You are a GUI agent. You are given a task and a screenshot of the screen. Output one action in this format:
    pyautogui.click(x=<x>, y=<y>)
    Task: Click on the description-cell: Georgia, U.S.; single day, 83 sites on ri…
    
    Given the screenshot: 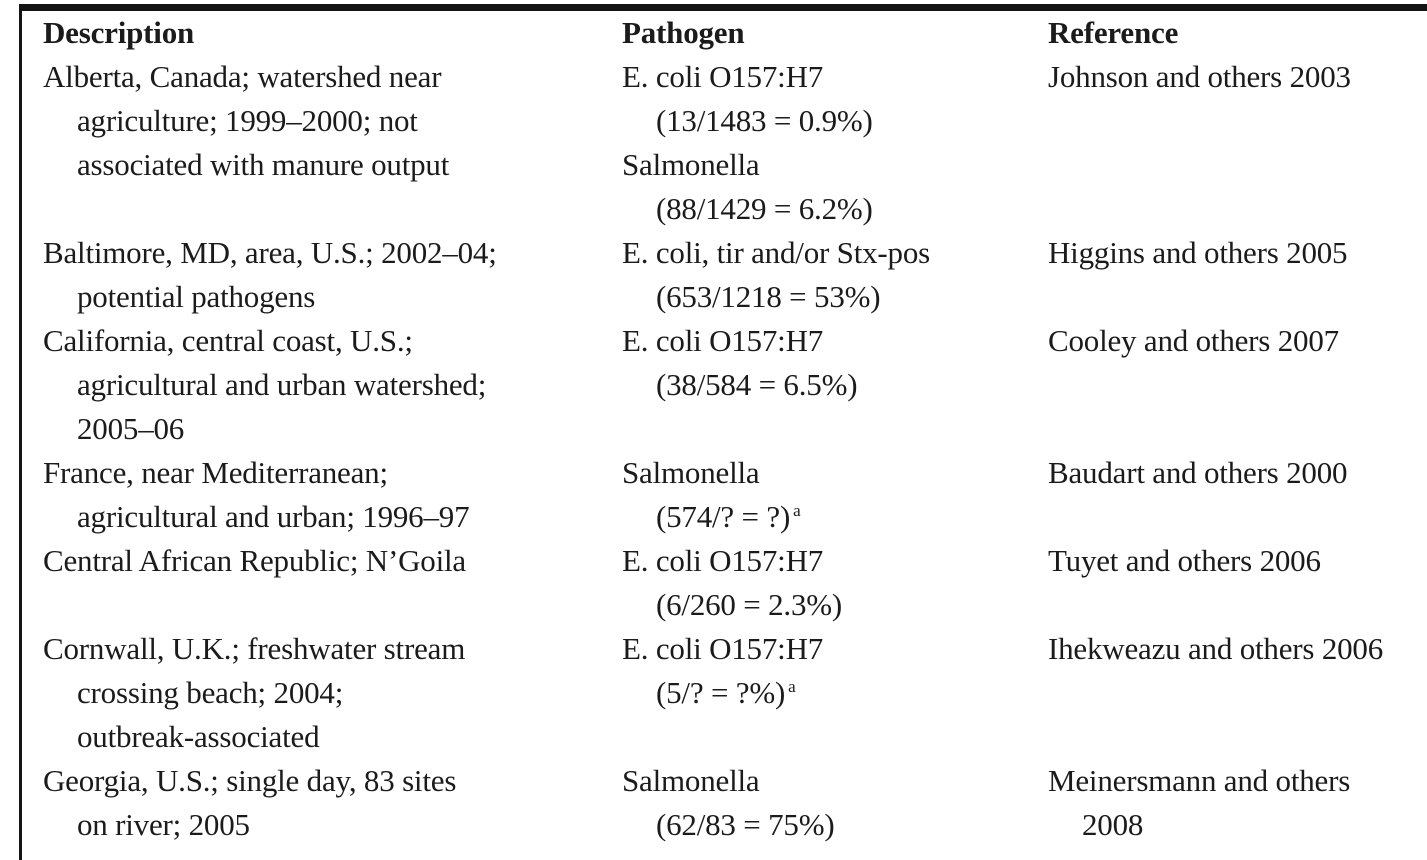 What is the action you would take?
    pyautogui.click(x=332, y=803)
    